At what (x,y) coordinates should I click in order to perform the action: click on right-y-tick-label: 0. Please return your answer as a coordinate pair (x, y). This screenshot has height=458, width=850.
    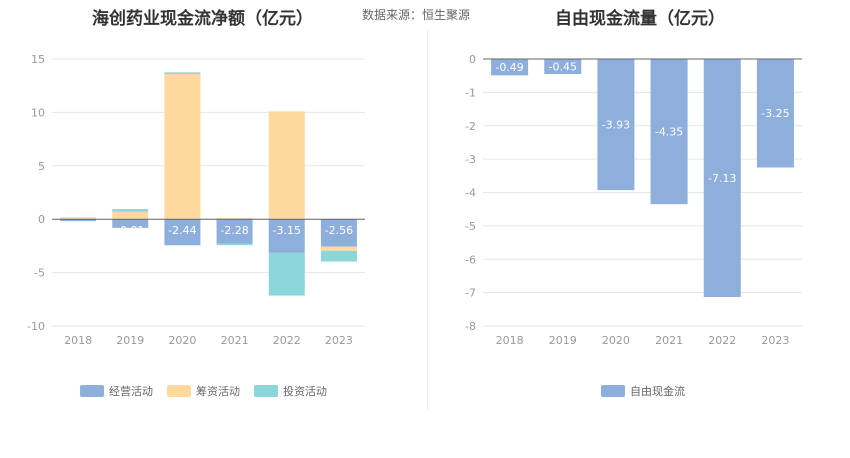
    Looking at the image, I should click on (472, 59).